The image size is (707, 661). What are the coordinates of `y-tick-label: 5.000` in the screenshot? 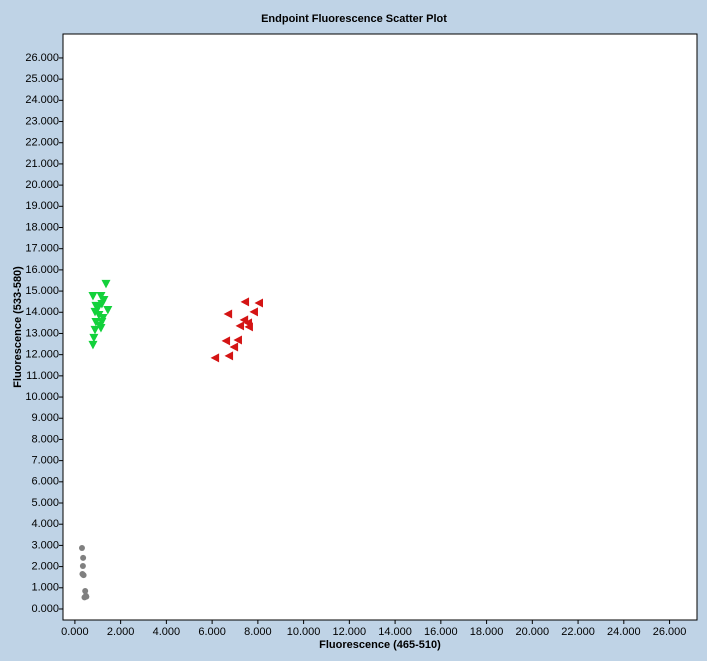 It's located at (45, 503).